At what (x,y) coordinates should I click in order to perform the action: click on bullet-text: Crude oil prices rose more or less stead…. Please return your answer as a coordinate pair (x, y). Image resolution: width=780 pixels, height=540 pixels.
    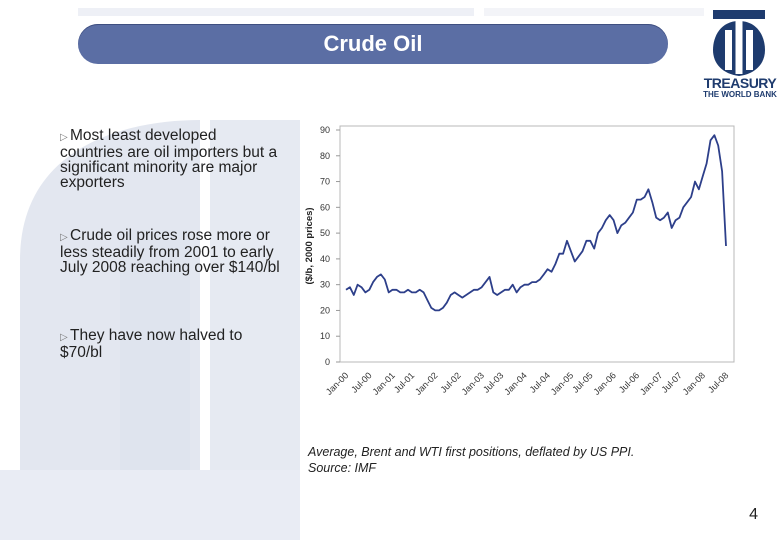
    Looking at the image, I should click on (170, 251).